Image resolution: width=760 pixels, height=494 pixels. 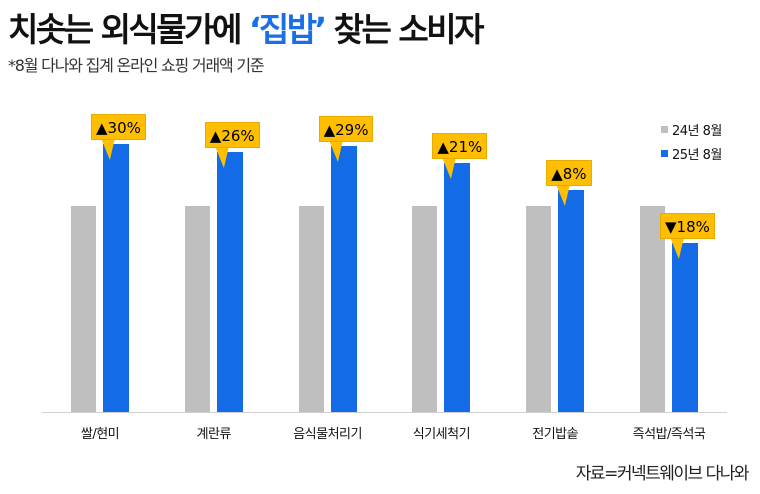 I want to click on legend-label: 25년 8월, so click(x=697, y=155).